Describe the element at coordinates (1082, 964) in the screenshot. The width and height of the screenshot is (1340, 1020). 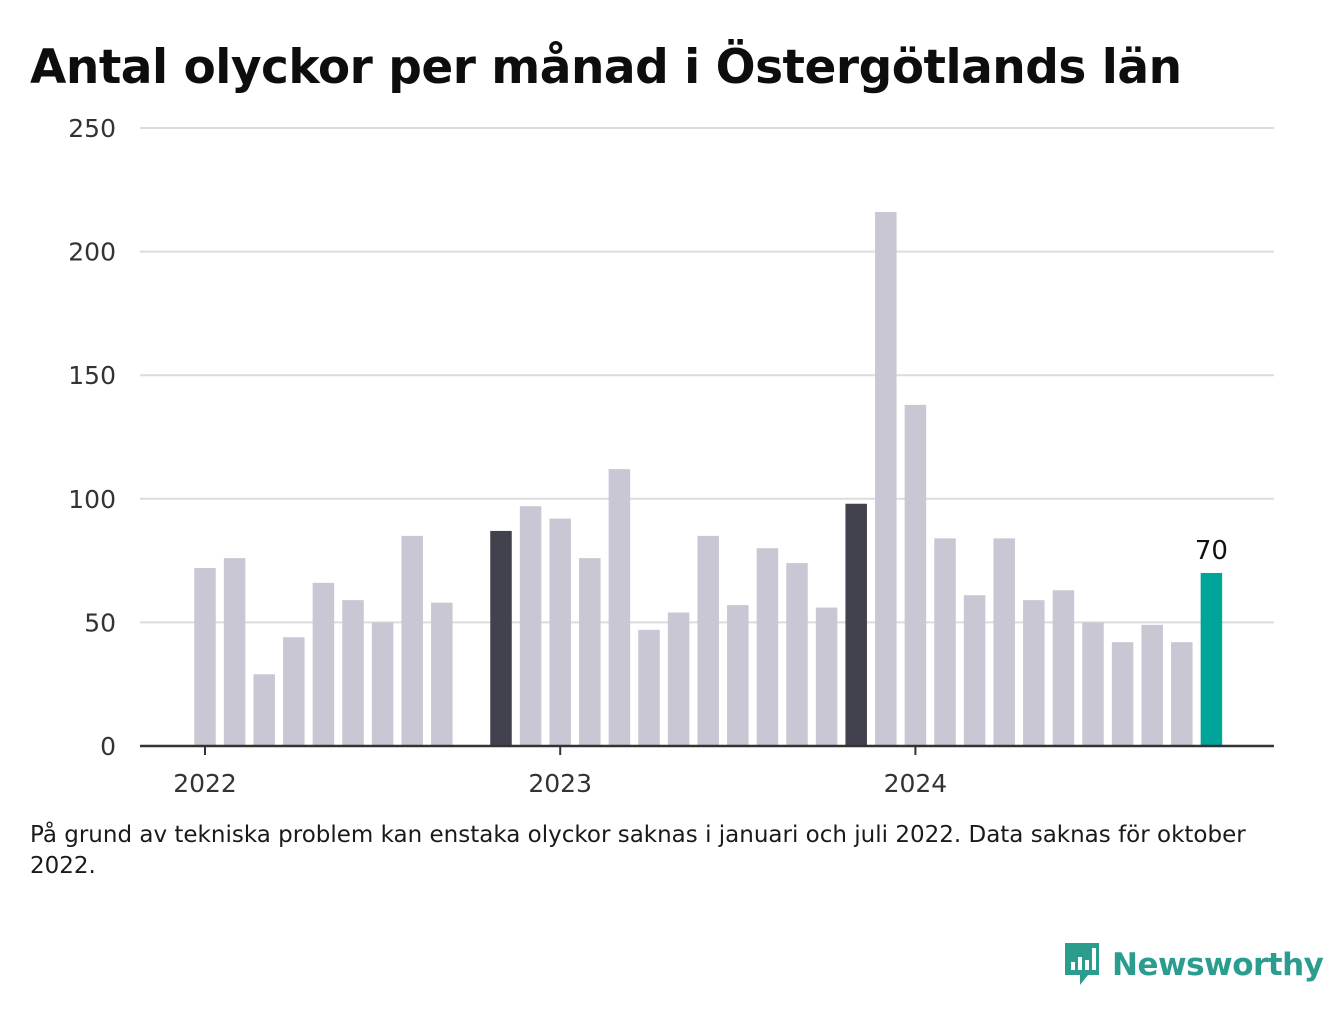
I see `chart-speech-bubble-icon` at that location.